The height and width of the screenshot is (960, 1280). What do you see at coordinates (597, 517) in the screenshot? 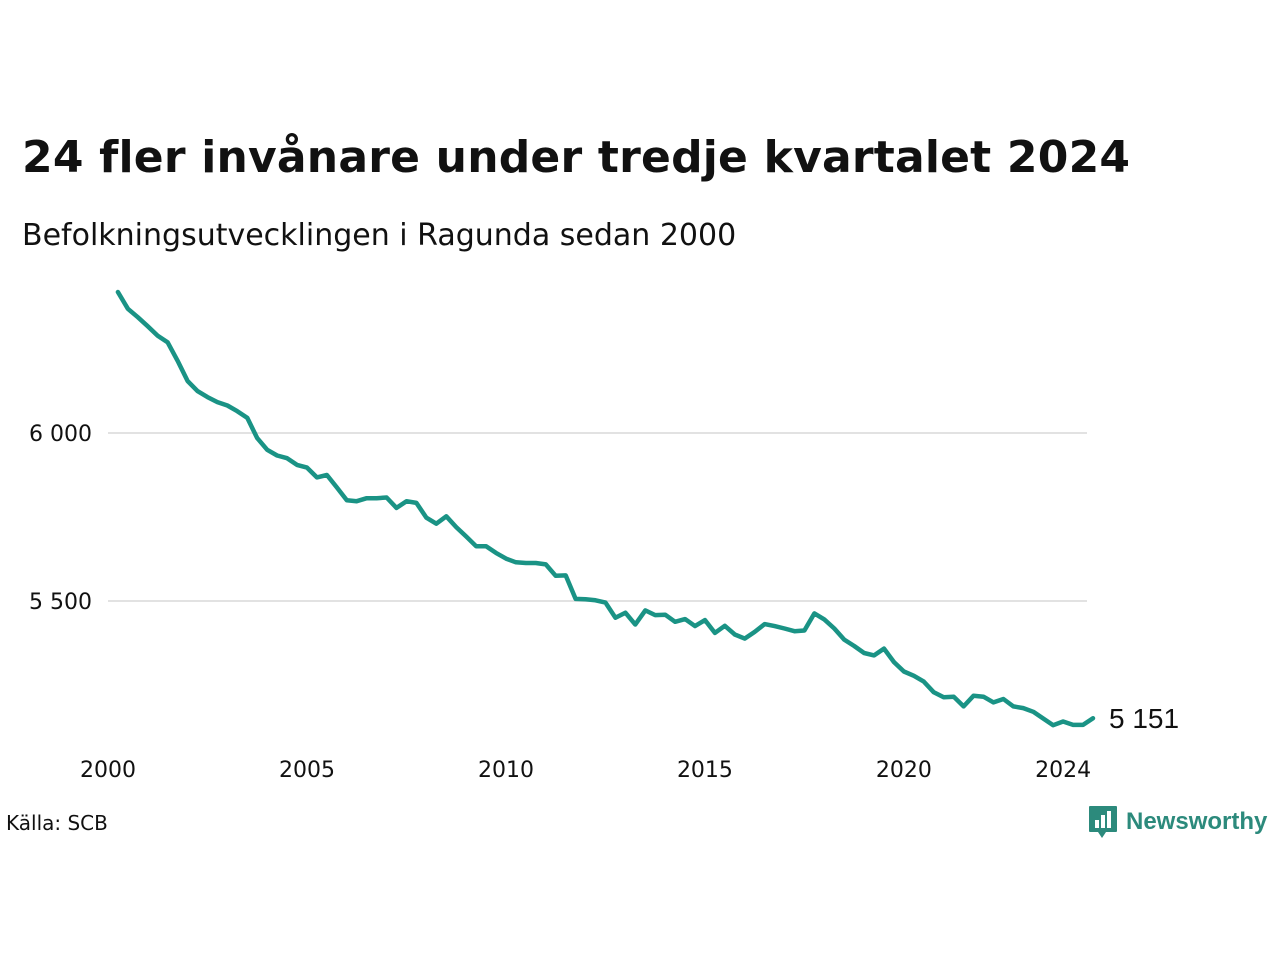
I see `grid-lines` at bounding box center [597, 517].